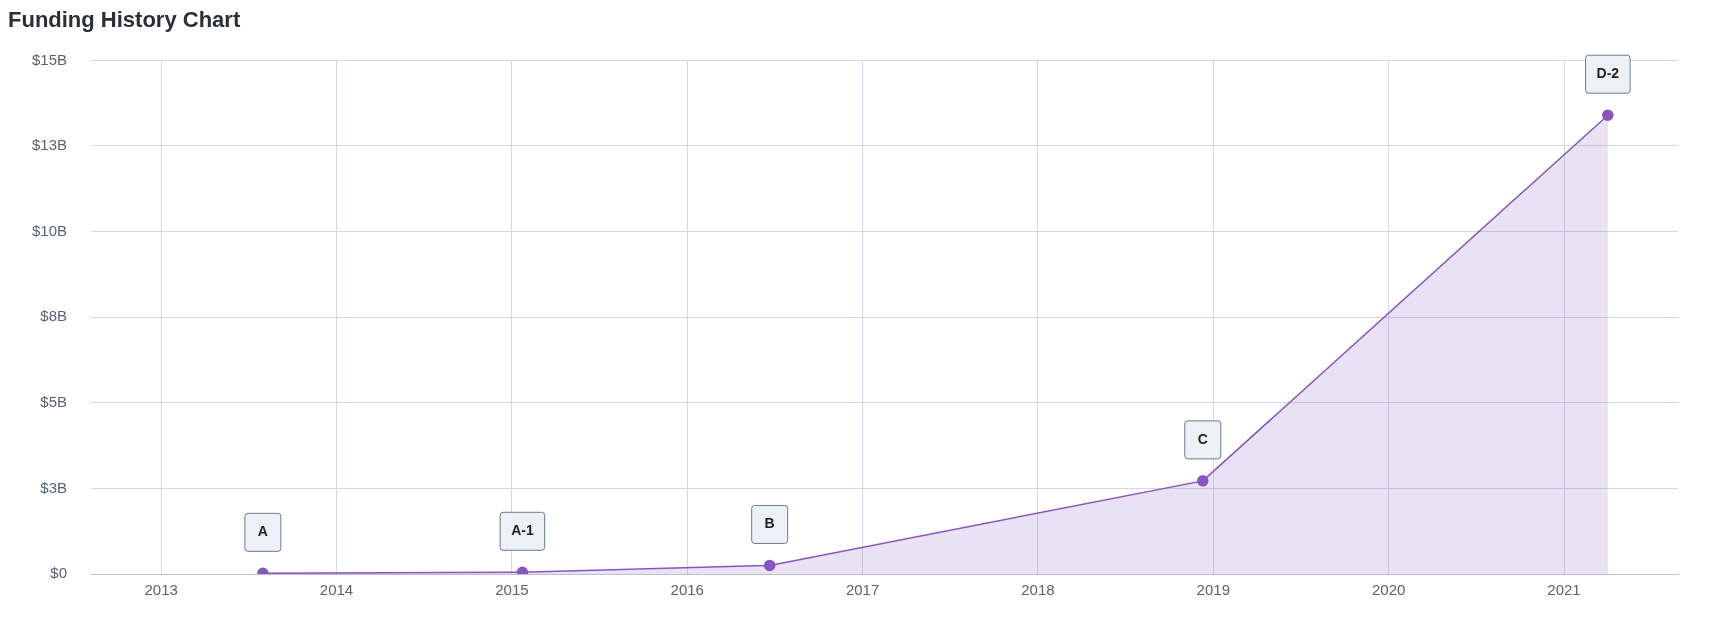 The width and height of the screenshot is (1715, 628). I want to click on annotation: A, so click(262, 531).